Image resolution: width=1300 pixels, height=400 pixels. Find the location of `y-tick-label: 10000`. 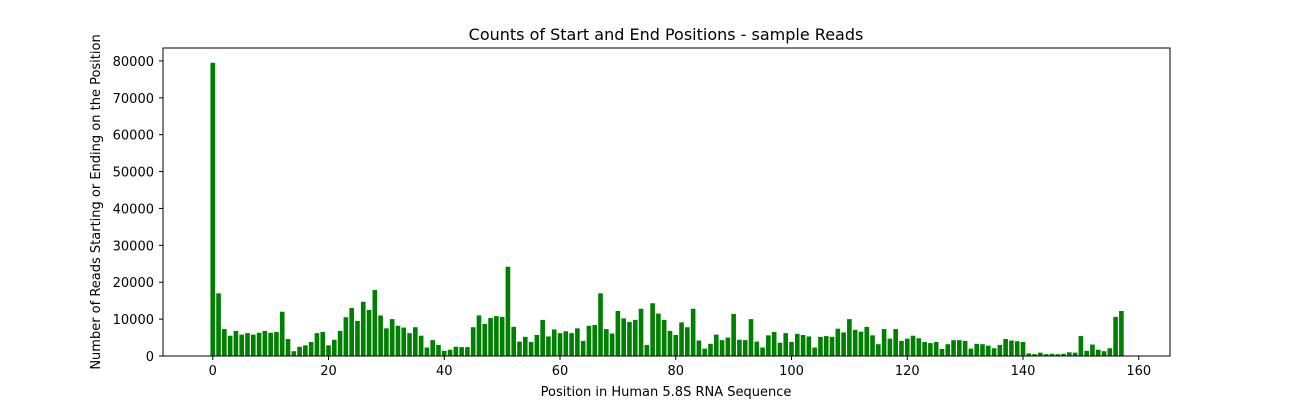

y-tick-label: 10000 is located at coordinates (133, 320).